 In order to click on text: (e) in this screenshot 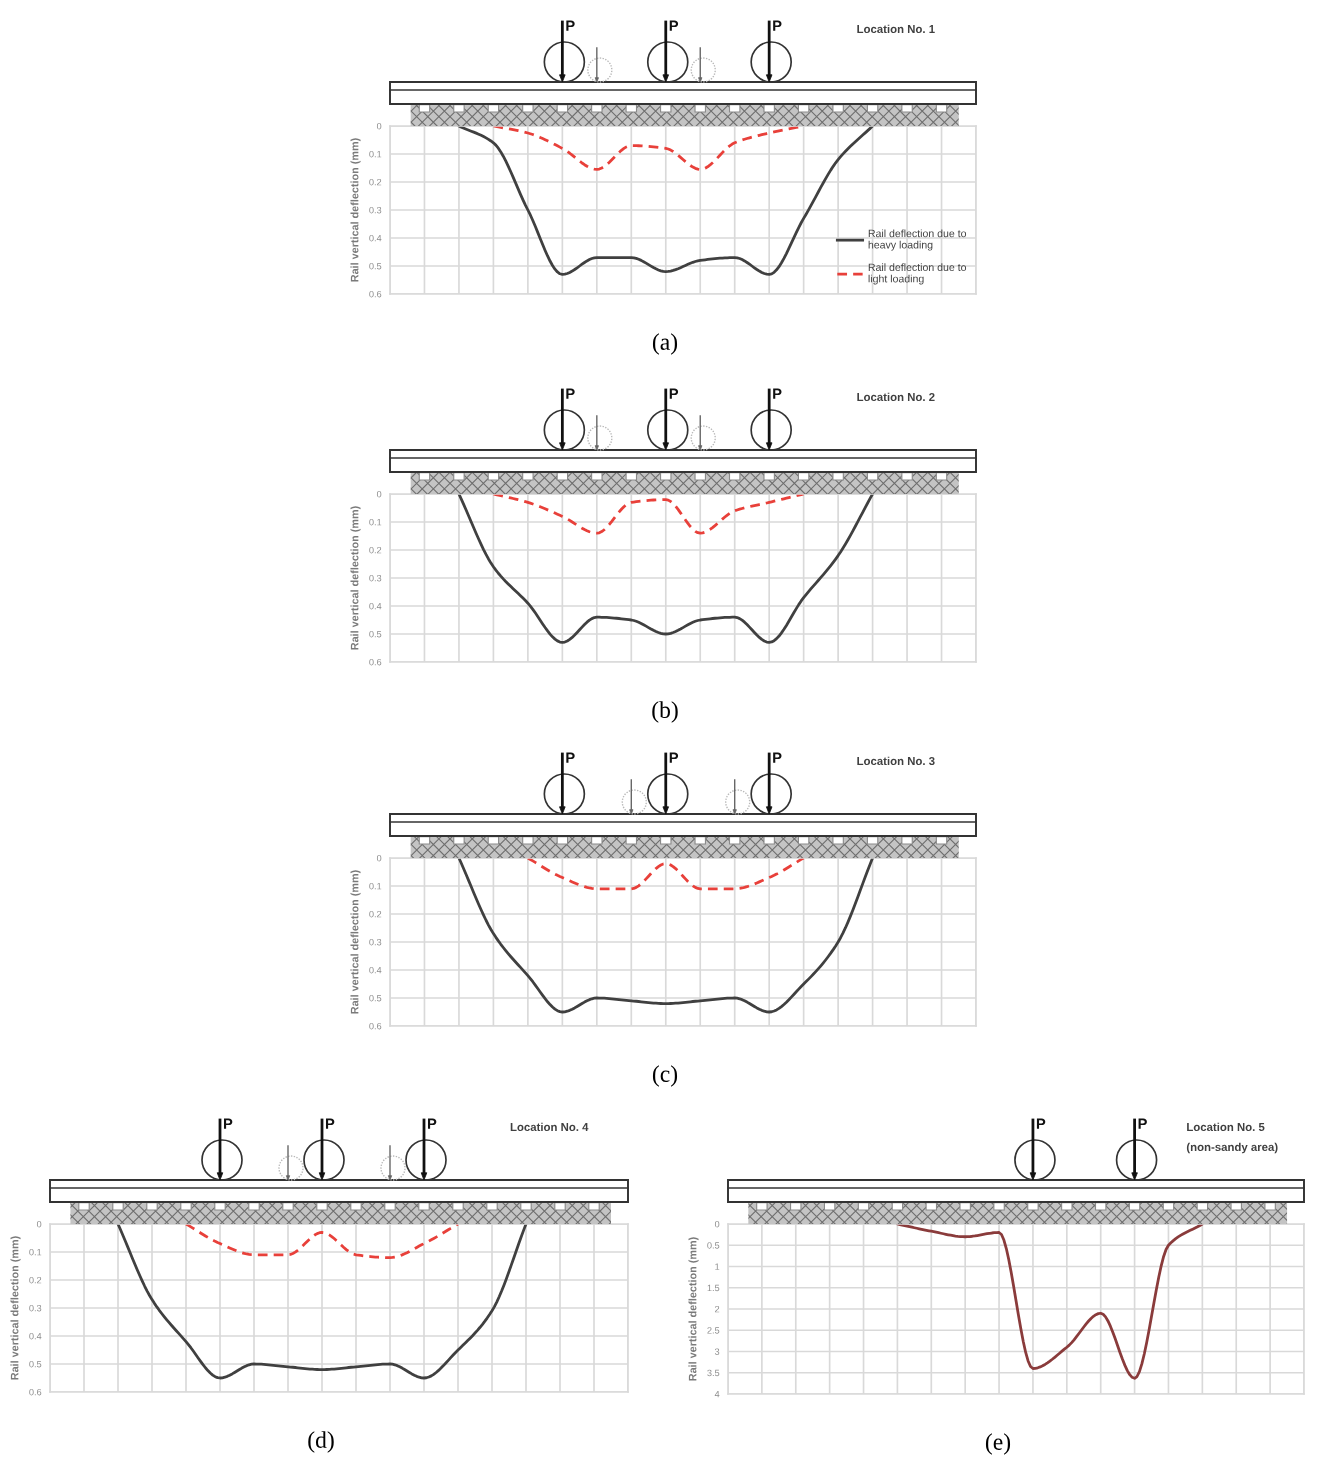, I will do `click(998, 1444)`.